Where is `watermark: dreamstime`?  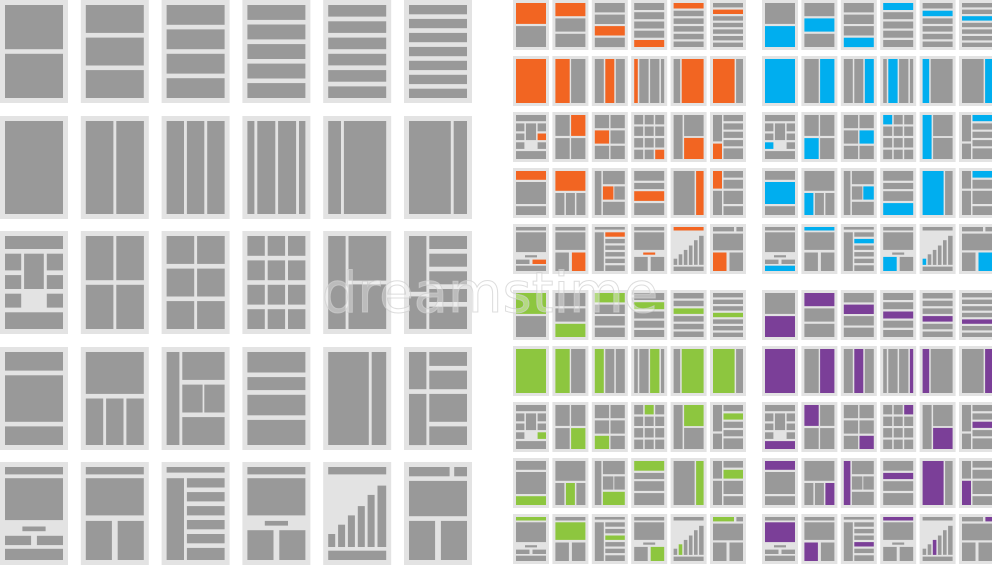 watermark: dreamstime is located at coordinates (490, 293).